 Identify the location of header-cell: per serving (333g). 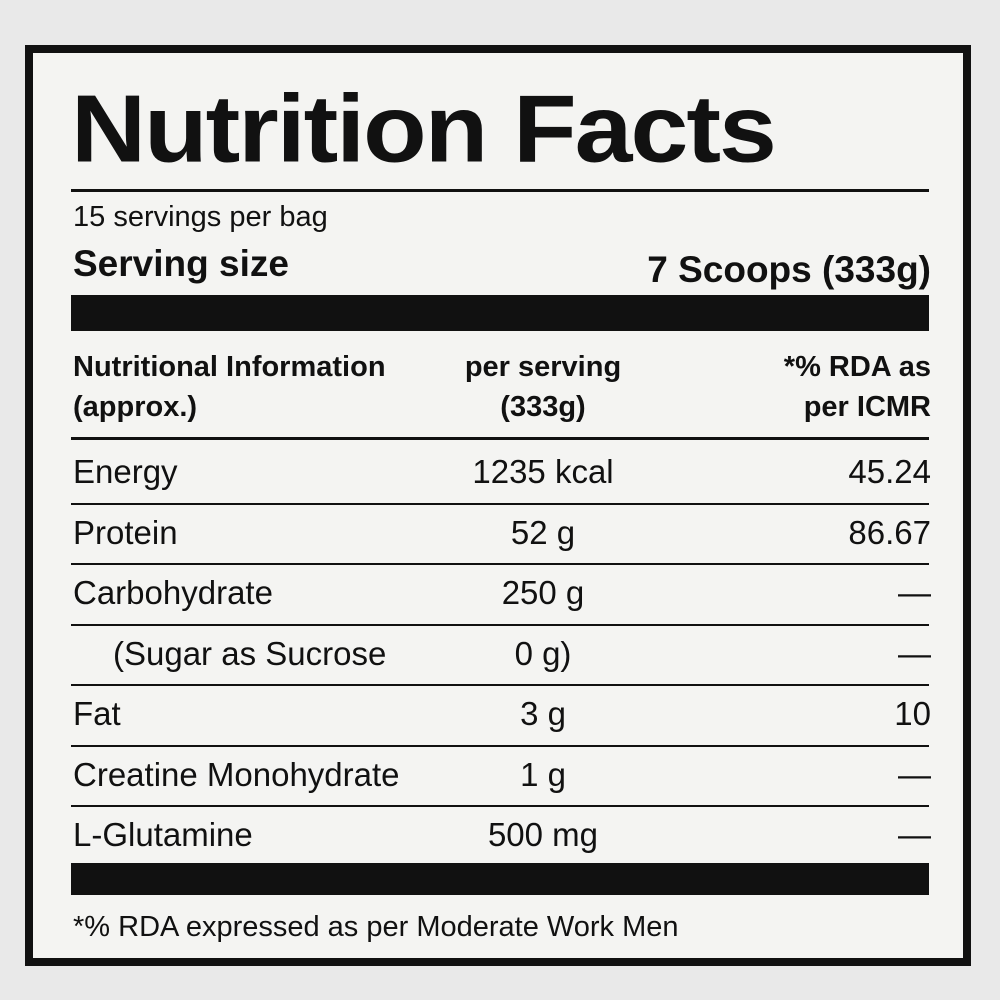
(543, 387).